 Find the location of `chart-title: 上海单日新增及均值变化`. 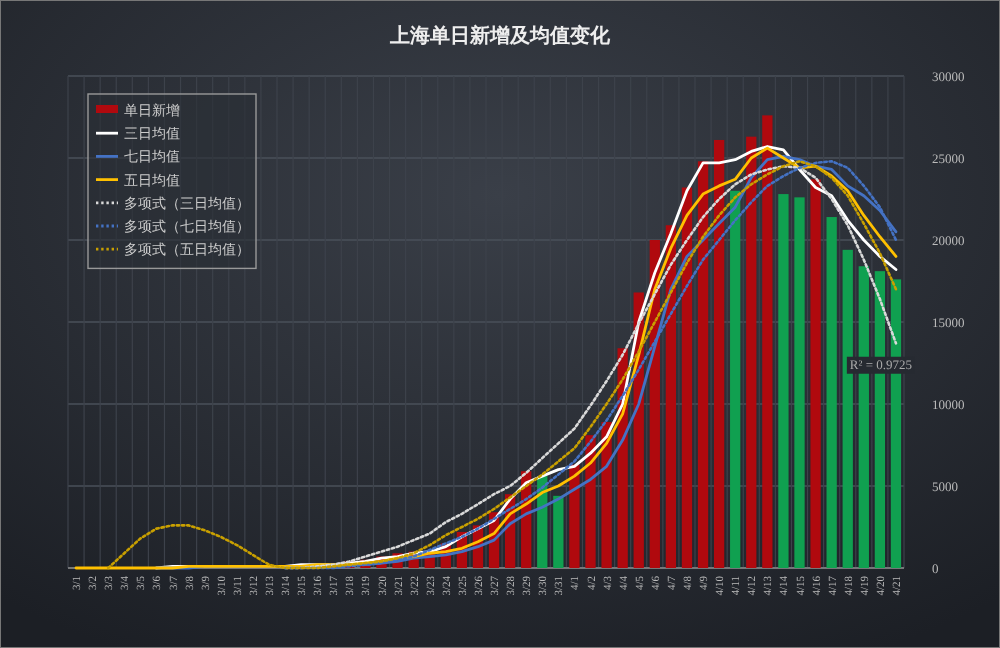

chart-title: 上海单日新增及均值变化 is located at coordinates (500, 36).